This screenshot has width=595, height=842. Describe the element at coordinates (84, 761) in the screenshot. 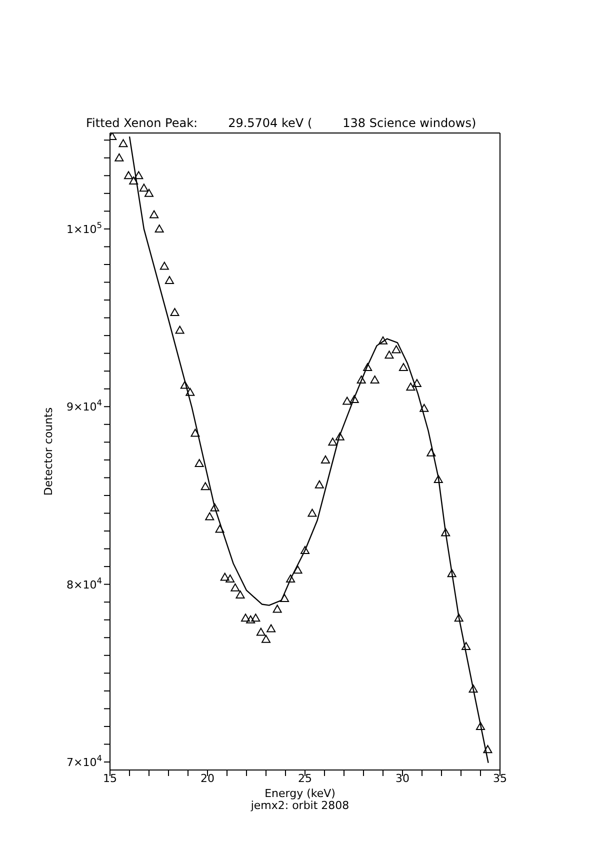

I see `y-tick-label: 7×10$^{4}$` at that location.